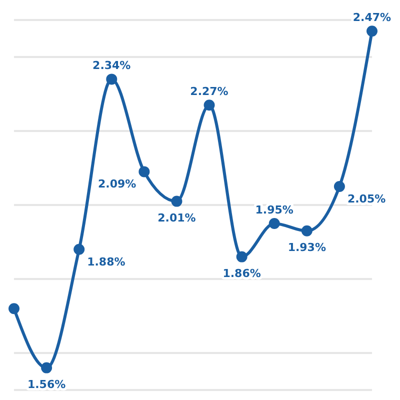 Image resolution: width=400 pixels, height=400 pixels. What do you see at coordinates (117, 184) in the screenshot?
I see `data-label: 2.09%` at bounding box center [117, 184].